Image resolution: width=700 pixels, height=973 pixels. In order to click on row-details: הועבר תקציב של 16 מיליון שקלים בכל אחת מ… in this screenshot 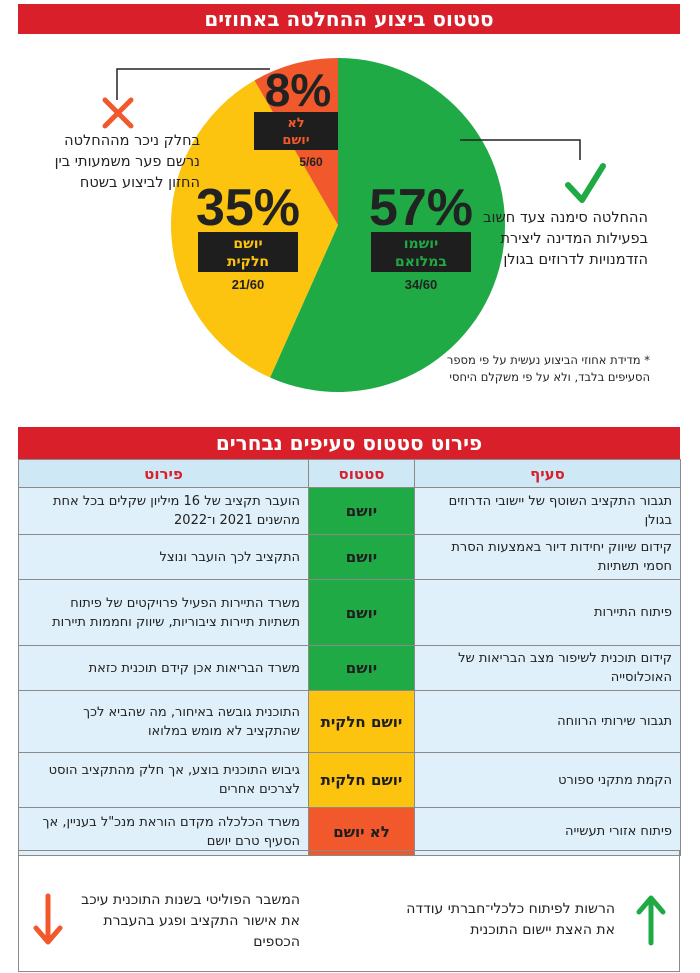, I will do `click(163, 511)`.